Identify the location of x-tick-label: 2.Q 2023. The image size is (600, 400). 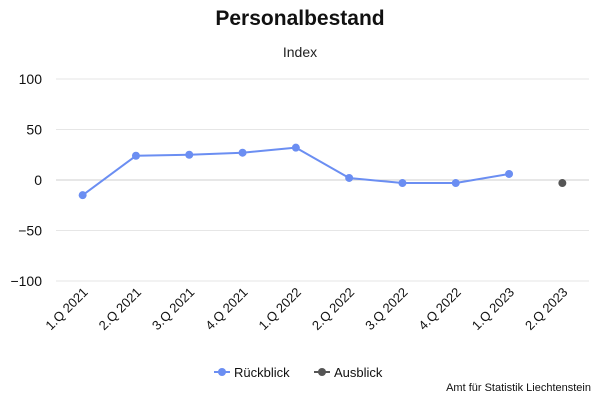
(546, 309).